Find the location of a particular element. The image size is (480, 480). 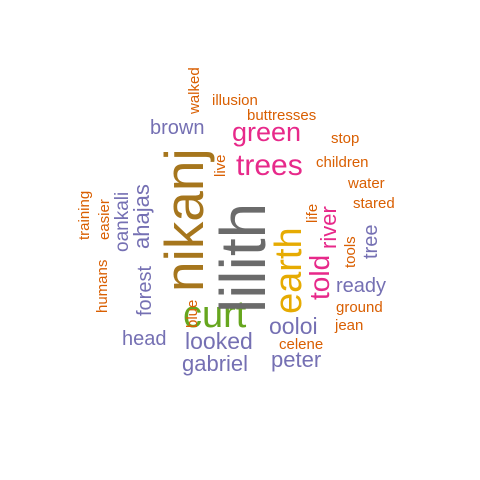

word-celene: celene is located at coordinates (301, 344).